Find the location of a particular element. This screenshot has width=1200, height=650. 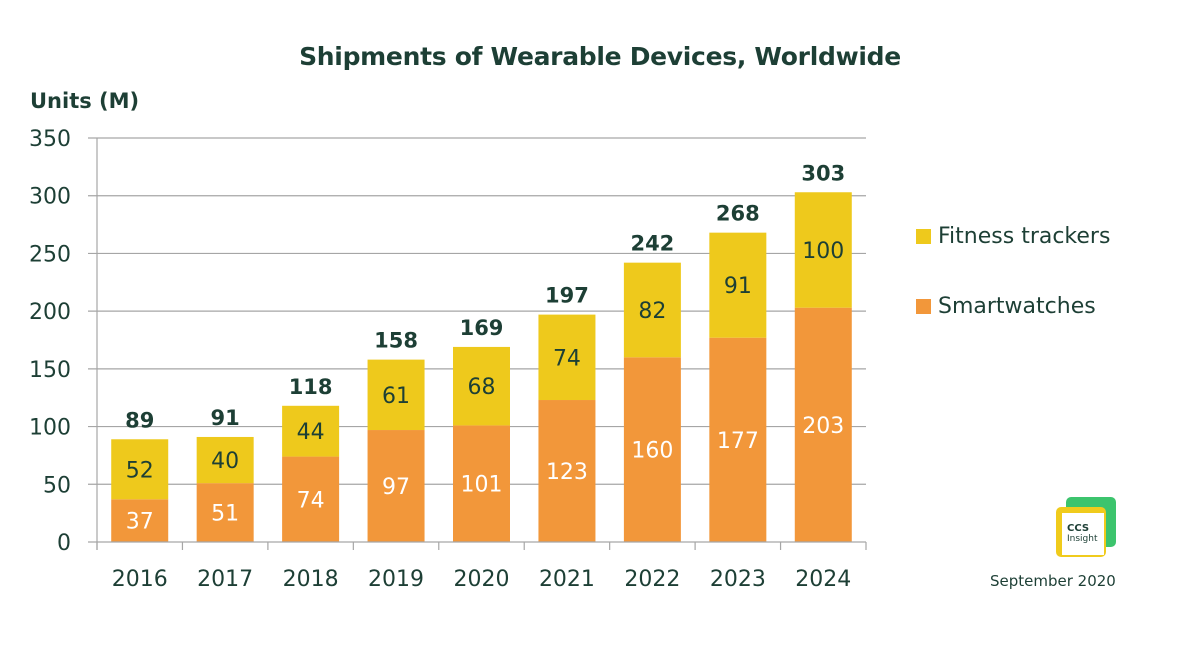

logo-text-ccs: CCS is located at coordinates (1078, 528).